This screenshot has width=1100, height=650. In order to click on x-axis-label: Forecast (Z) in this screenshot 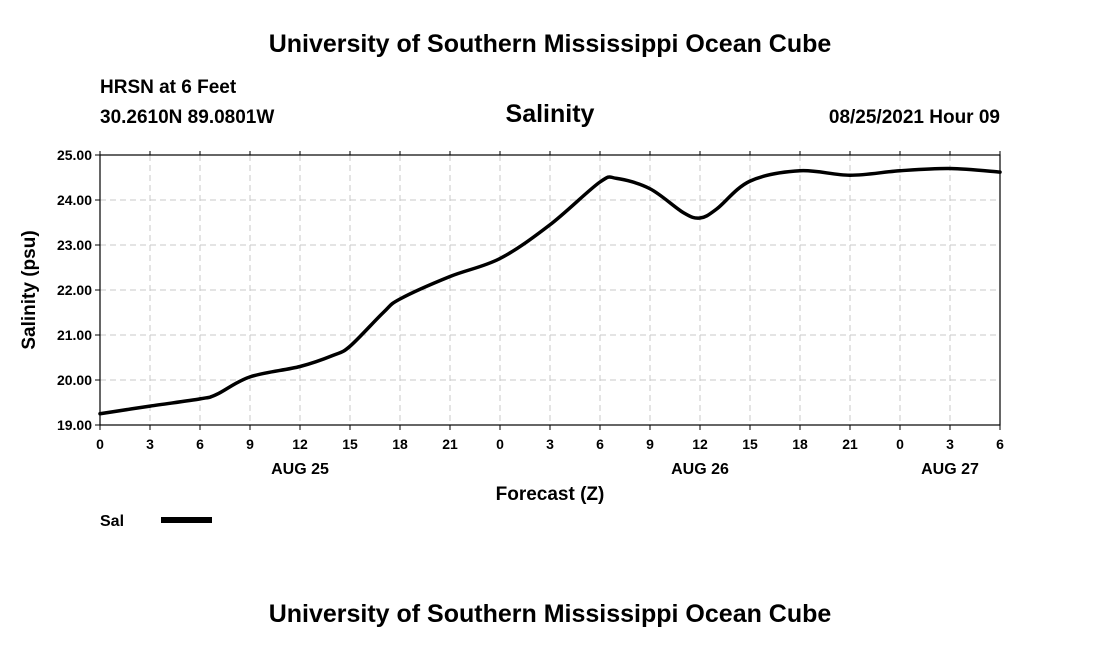, I will do `click(550, 494)`.